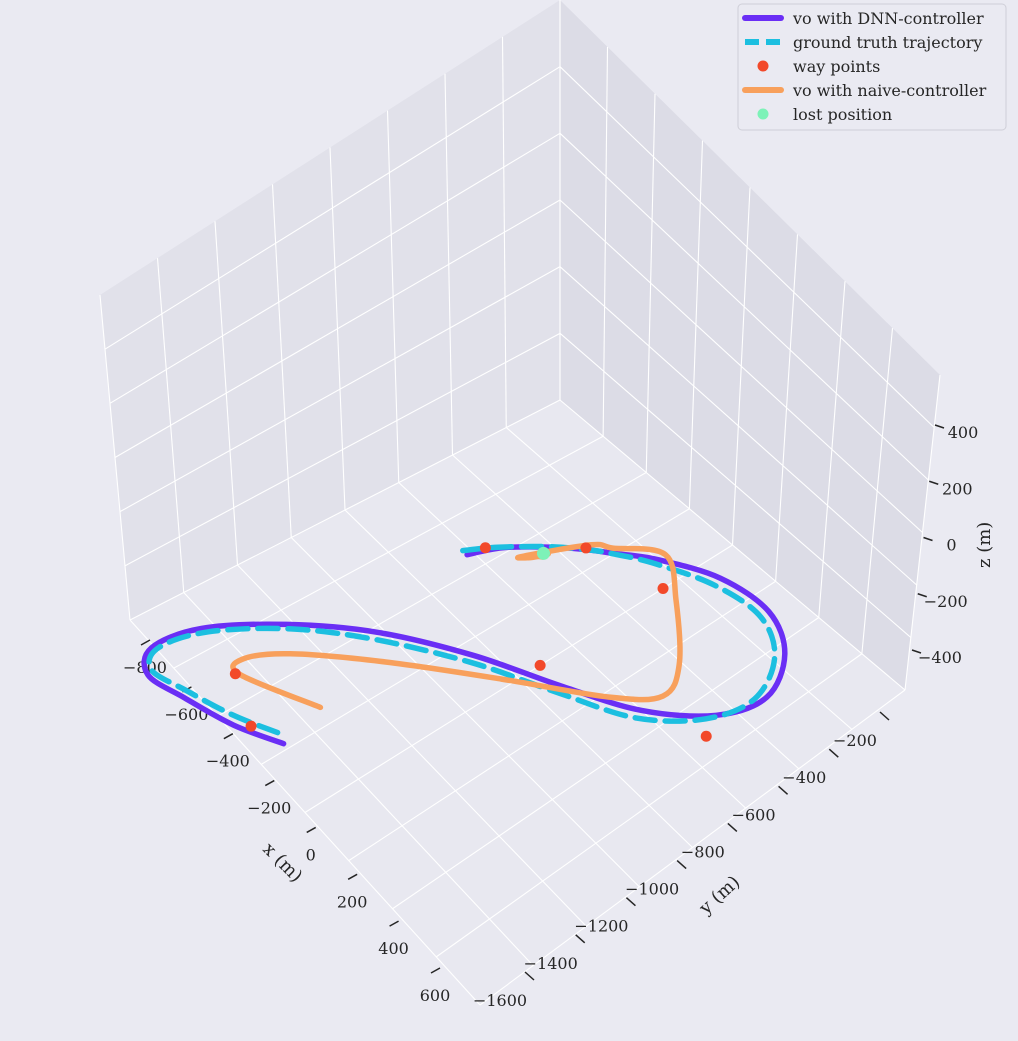 This screenshot has height=1041, width=1018. I want to click on legend-label-ground-truth: ground truth trajectory, so click(887, 42).